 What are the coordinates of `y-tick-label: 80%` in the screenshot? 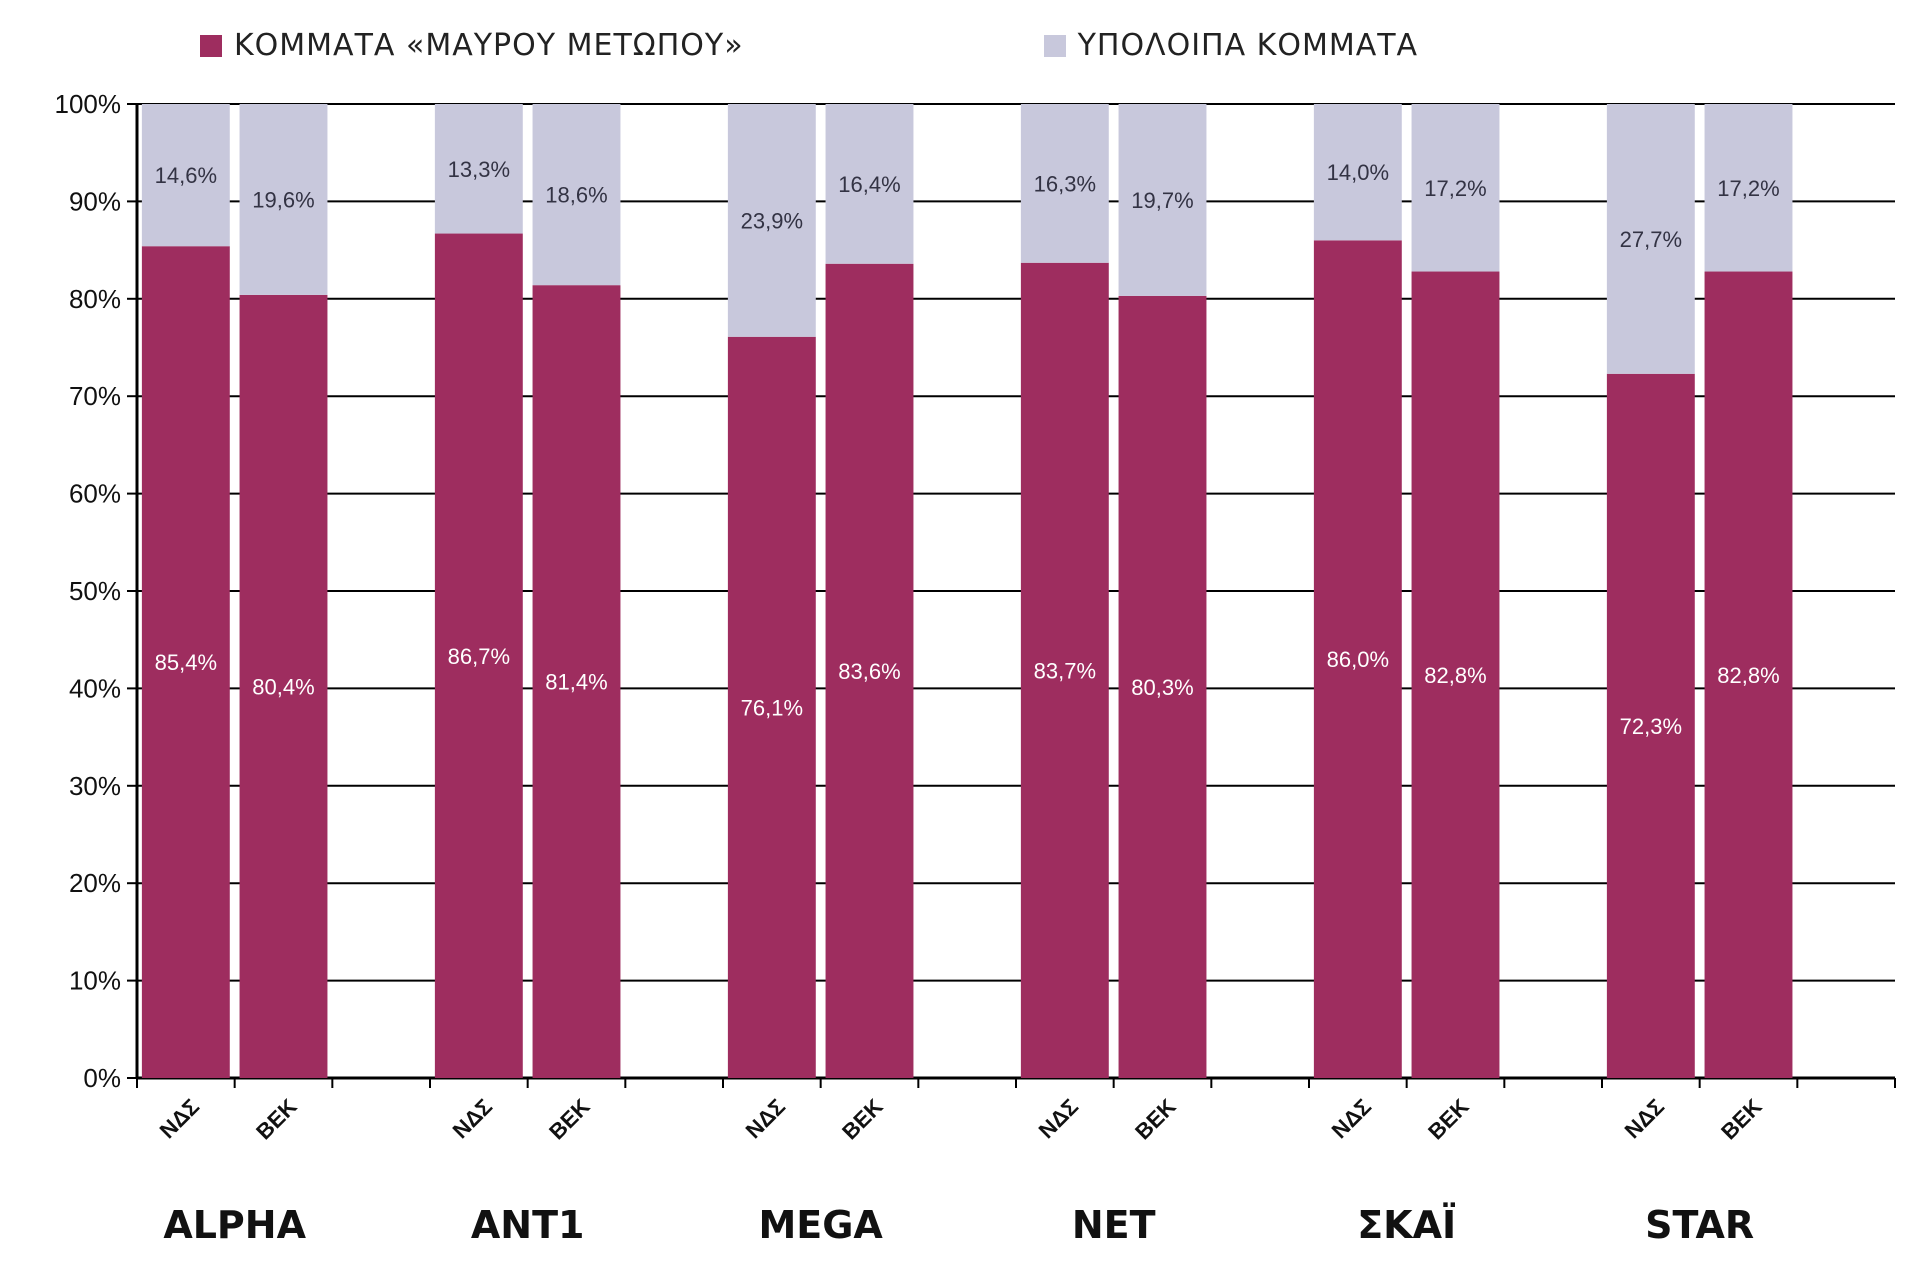 It's located at (95, 299).